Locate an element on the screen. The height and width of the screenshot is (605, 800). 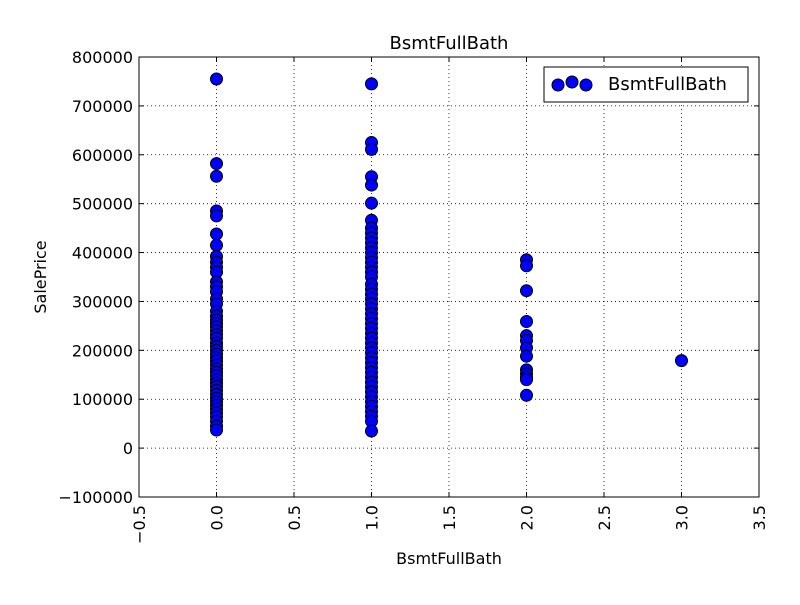
y-tick-label: 400000 is located at coordinates (102, 253).